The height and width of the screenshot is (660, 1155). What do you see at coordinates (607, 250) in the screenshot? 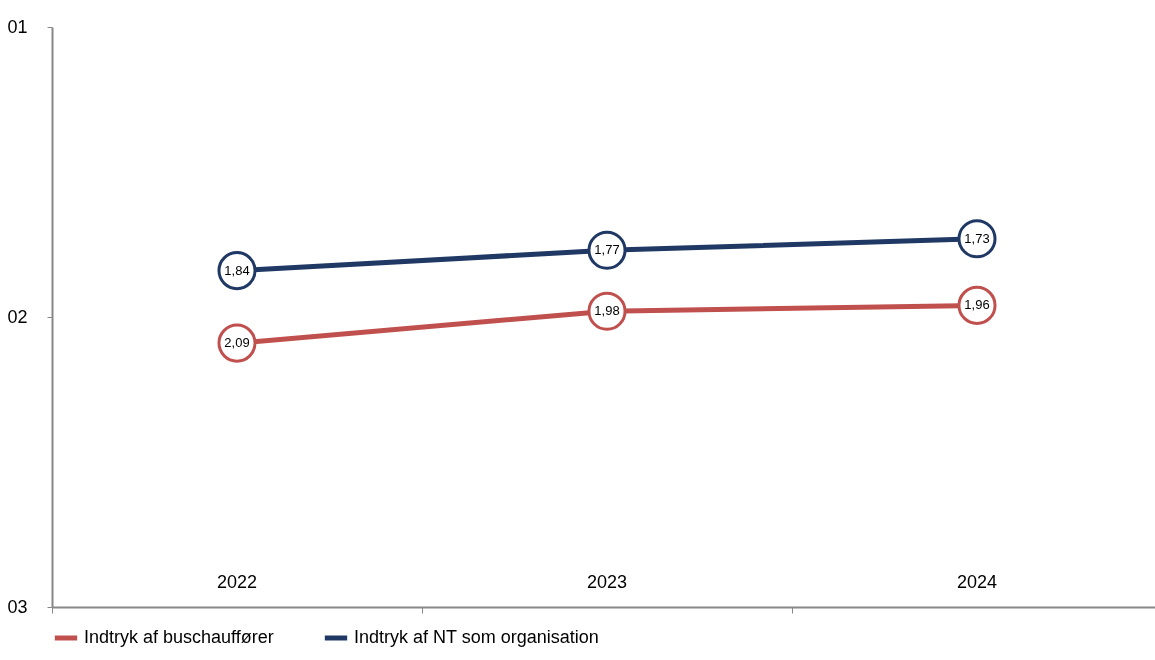
I see `data-label: 1,77` at bounding box center [607, 250].